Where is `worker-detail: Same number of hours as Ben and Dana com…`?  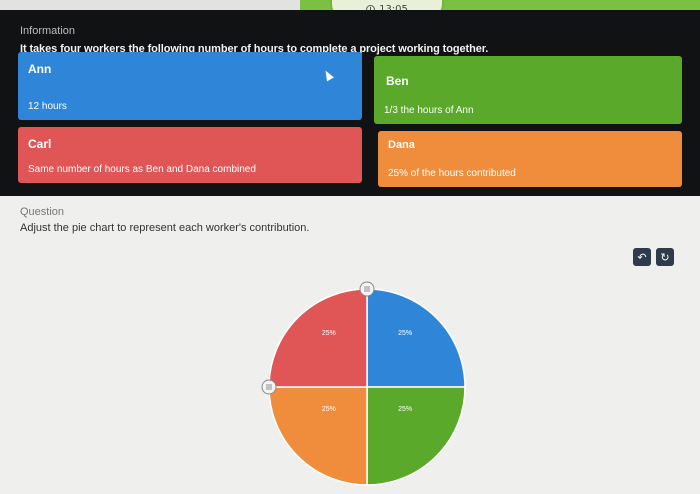
worker-detail: Same number of hours as Ben and Dana com… is located at coordinates (142, 169).